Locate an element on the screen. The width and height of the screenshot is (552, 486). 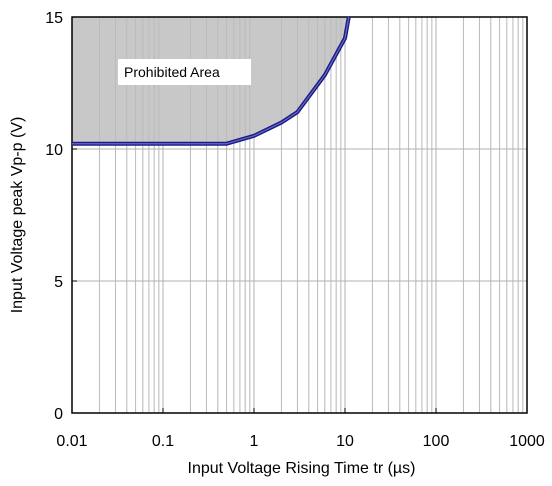
y-axis-label: Input Voltage peak Vp-p (V) is located at coordinates (17, 215).